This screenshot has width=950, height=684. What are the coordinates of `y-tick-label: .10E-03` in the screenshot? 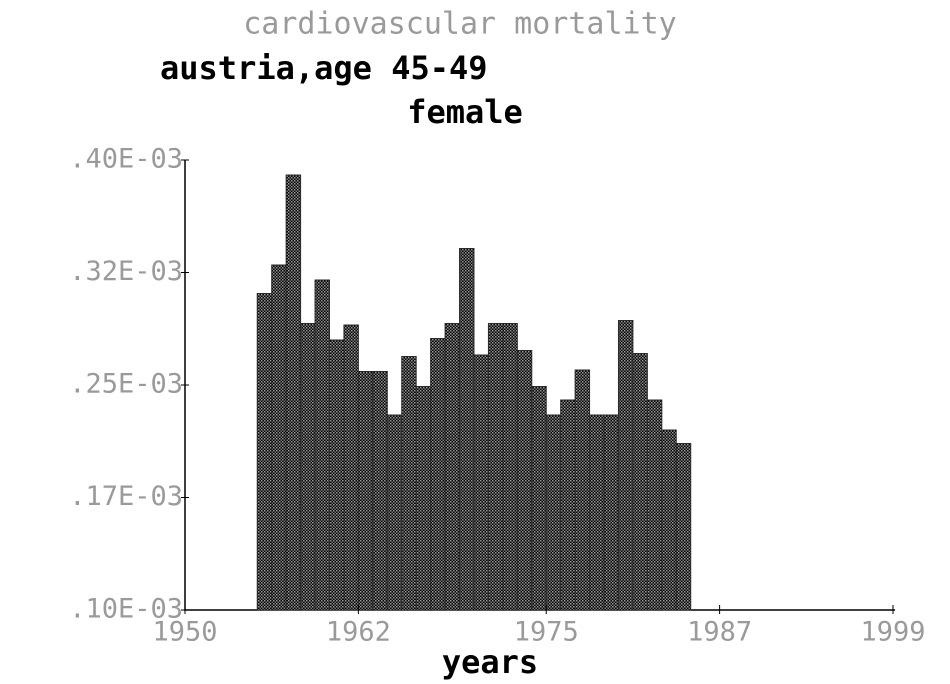 It's located at (126, 609).